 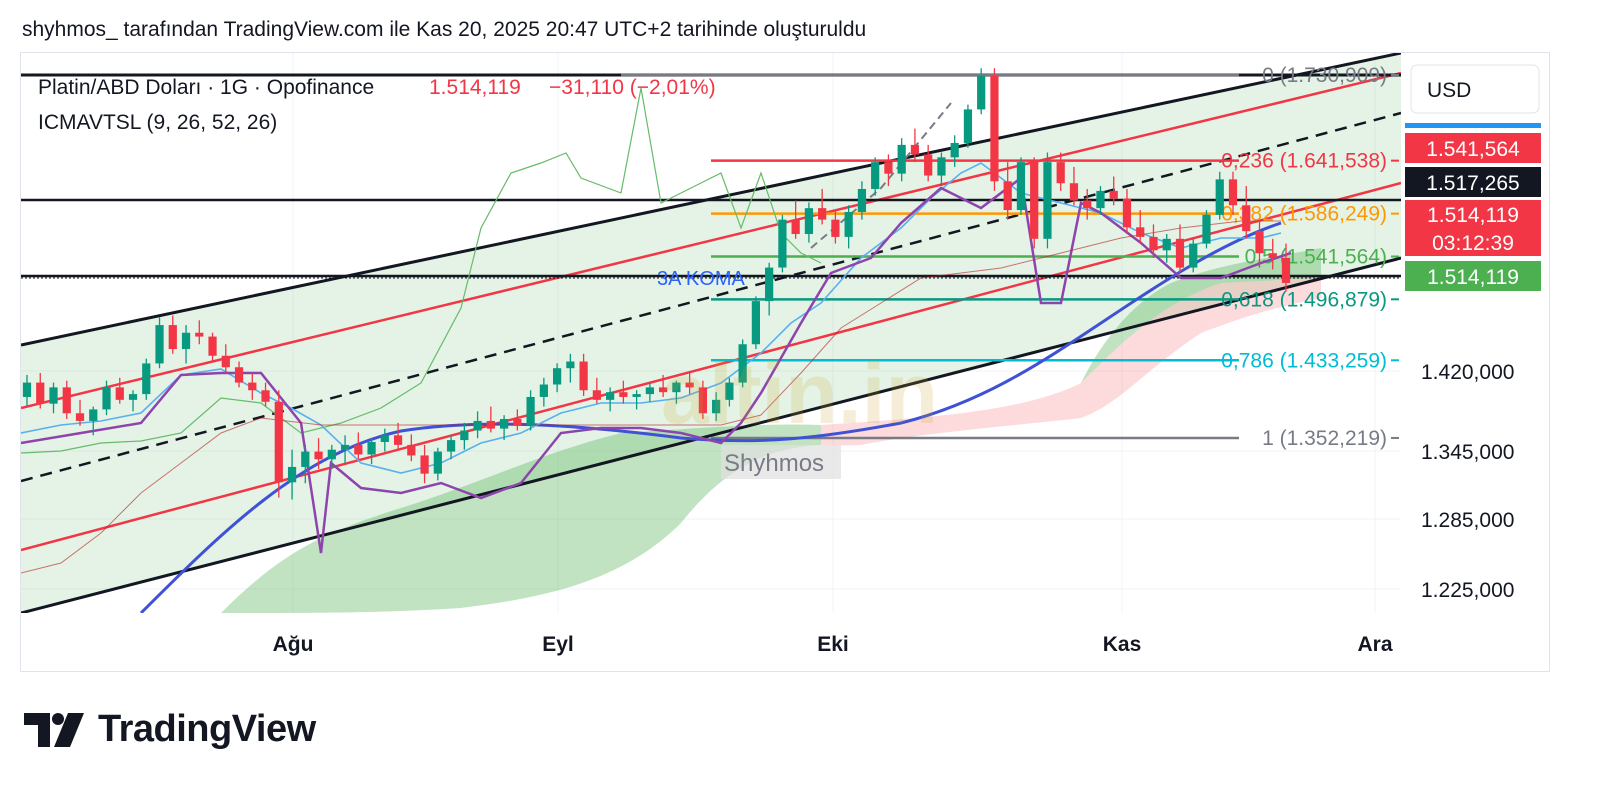 What do you see at coordinates (1304, 161) in the screenshot?
I see `fib-label-1: 0,236 (1.641,538)` at bounding box center [1304, 161].